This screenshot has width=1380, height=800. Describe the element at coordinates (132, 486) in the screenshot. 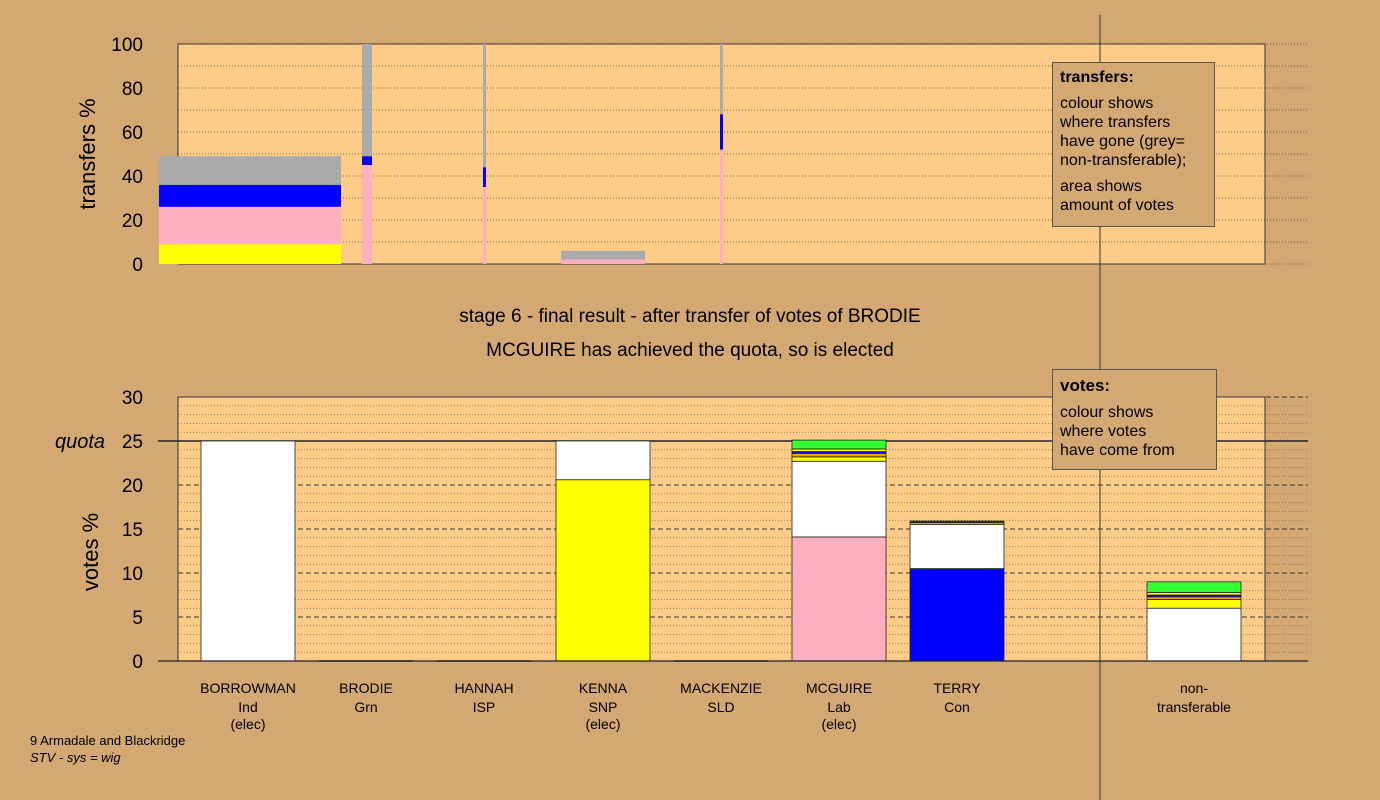

I see `votes-y-tick-label: 20` at that location.